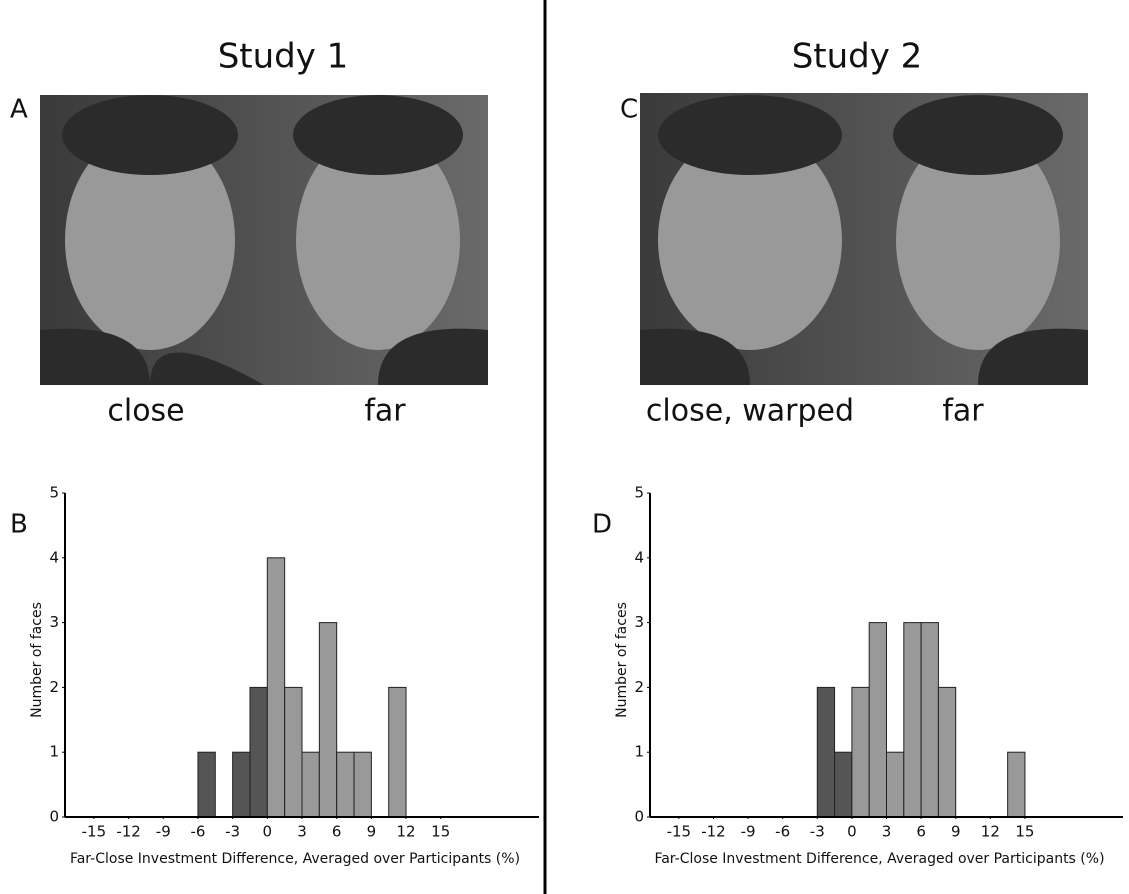  What do you see at coordinates (283, 57) in the screenshot?
I see `panel-title: Study 1` at bounding box center [283, 57].